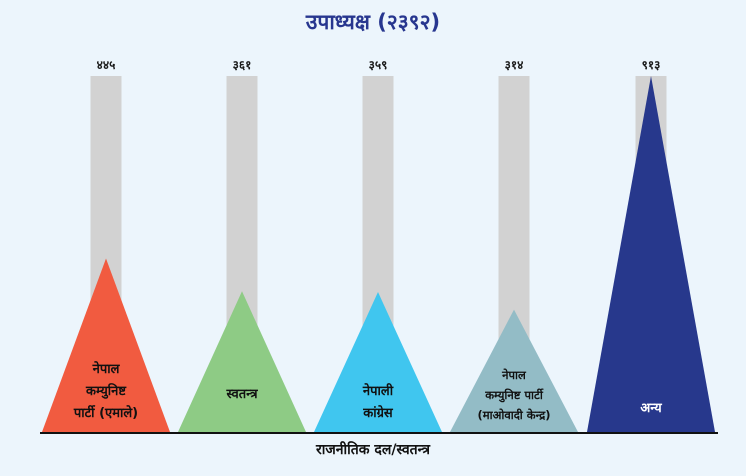  What do you see at coordinates (513, 415) in the screenshot?
I see `category-label: (माओवादी केन्द्र)` at bounding box center [513, 415].